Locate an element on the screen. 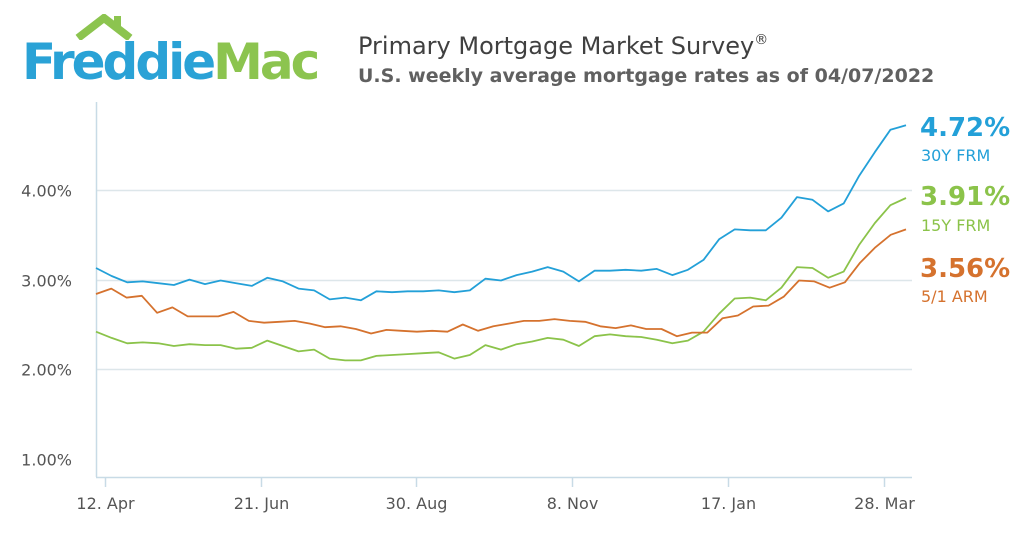 The image size is (1024, 538). series-name-label: 30Y FRM is located at coordinates (955, 155).